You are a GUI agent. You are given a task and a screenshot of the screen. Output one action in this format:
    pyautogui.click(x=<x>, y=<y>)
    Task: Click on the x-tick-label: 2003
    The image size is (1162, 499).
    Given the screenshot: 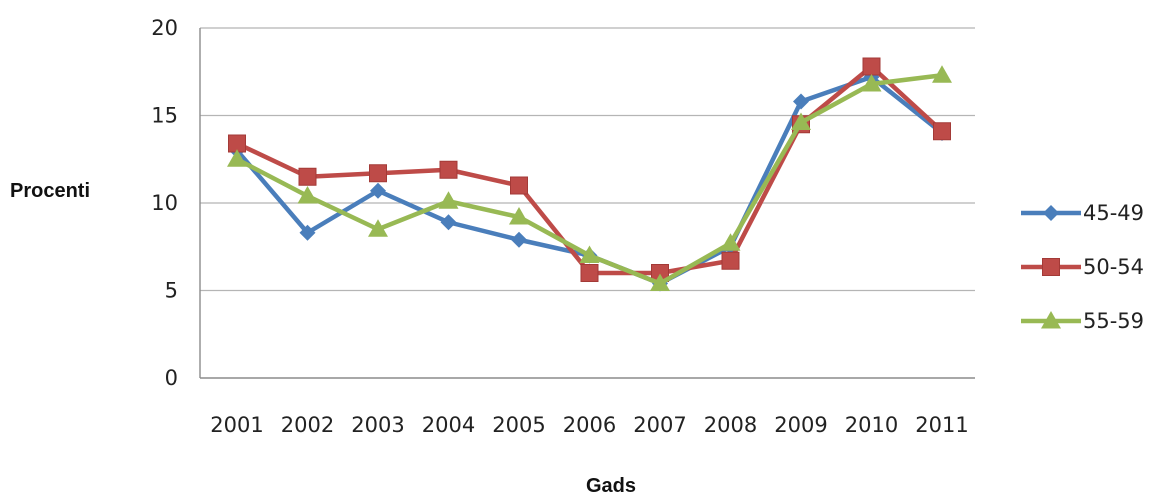 What is the action you would take?
    pyautogui.click(x=377, y=425)
    